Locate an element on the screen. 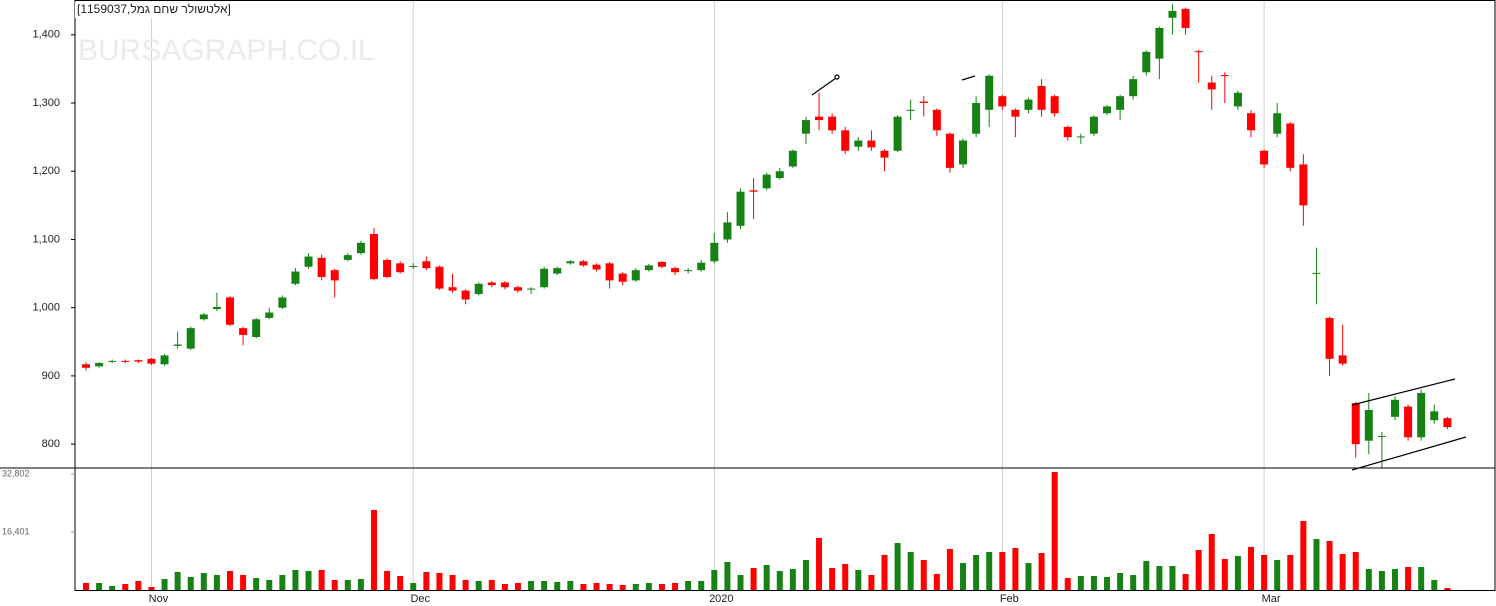 This screenshot has height=606, width=1496. x-tick-label: Nov is located at coordinates (159, 599).